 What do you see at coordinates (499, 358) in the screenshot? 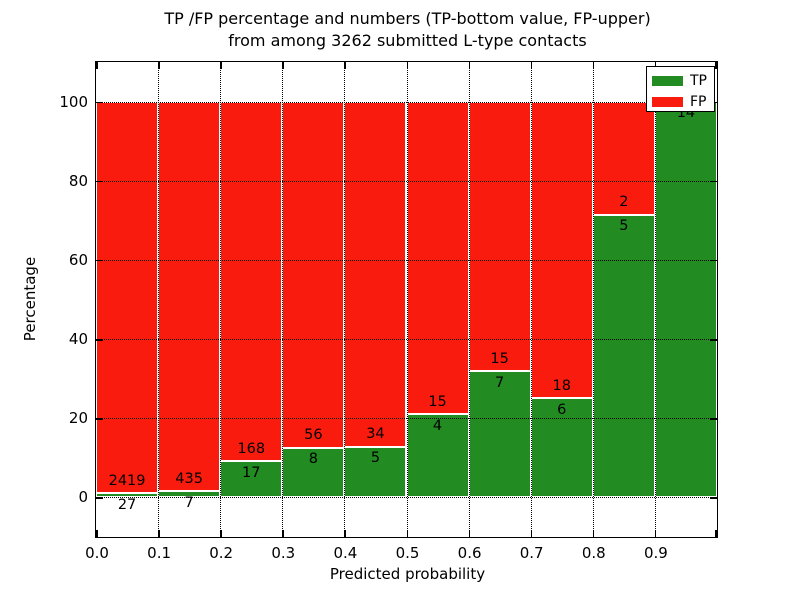
I see `fp-count-label: 15` at bounding box center [499, 358].